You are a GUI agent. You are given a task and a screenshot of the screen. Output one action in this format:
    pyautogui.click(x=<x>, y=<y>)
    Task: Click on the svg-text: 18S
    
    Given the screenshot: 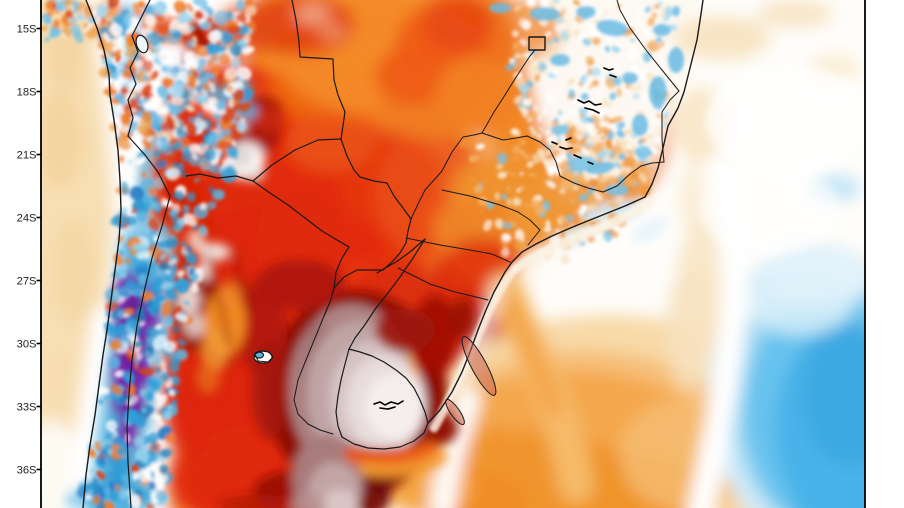 What is the action you would take?
    pyautogui.click(x=27, y=92)
    